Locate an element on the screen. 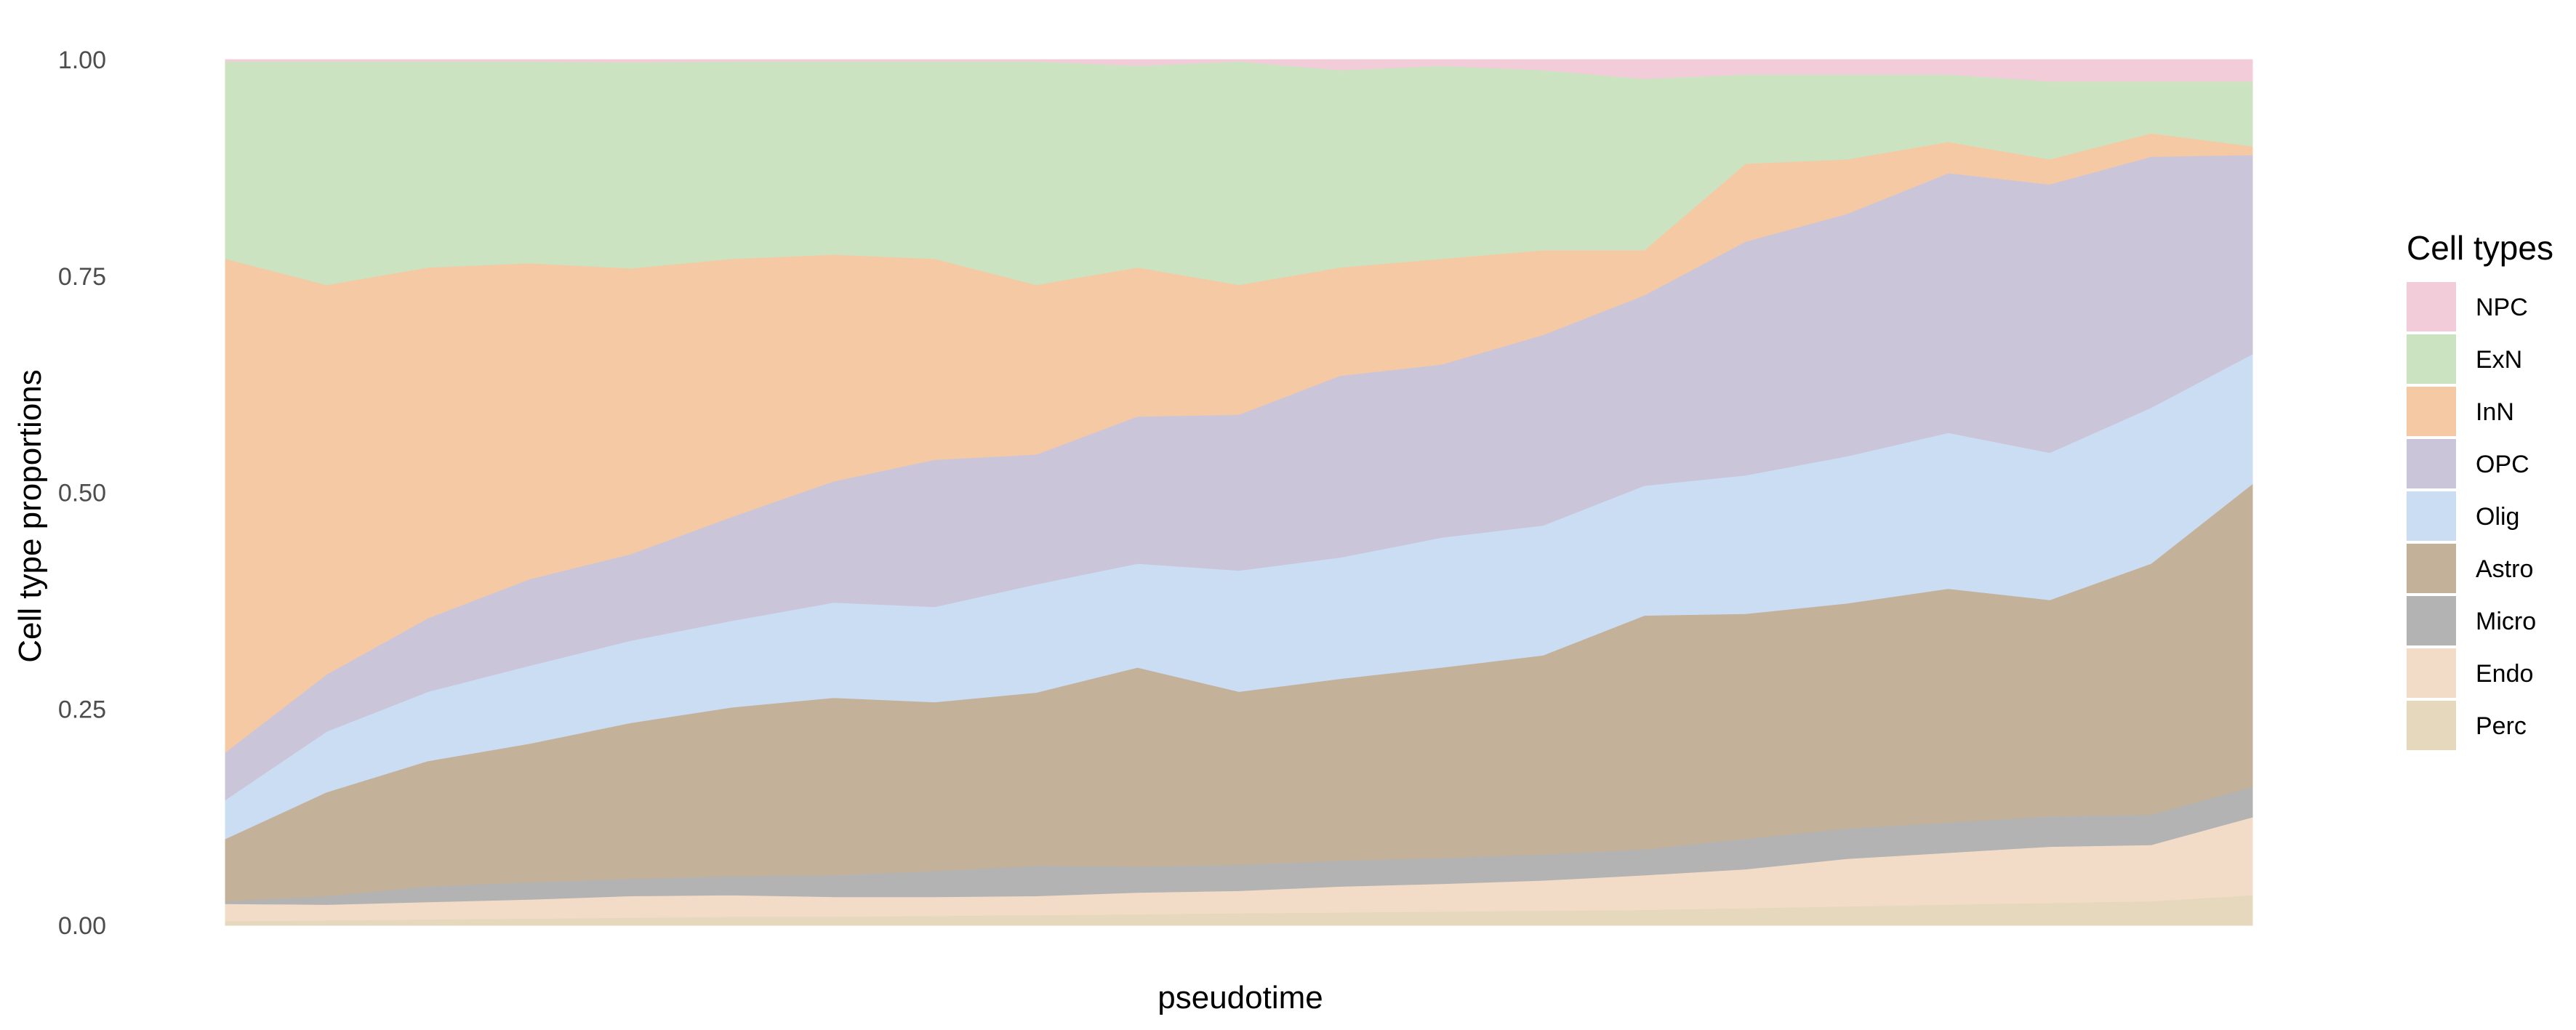  legend-label-npc: NPC is located at coordinates (2502, 307).